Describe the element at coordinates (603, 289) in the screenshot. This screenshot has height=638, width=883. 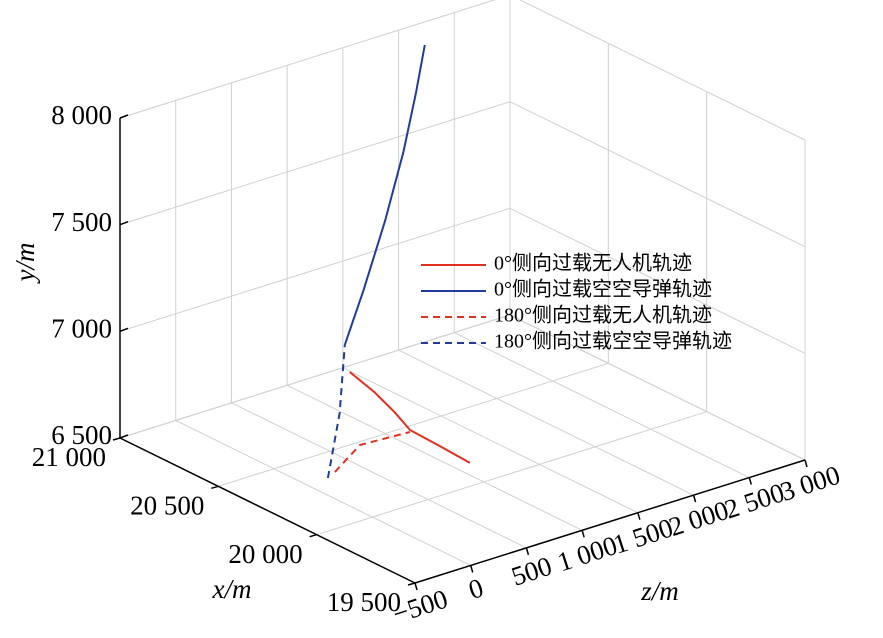
I see `legend-label: 0°侧向过载空空导弹轨迹` at that location.